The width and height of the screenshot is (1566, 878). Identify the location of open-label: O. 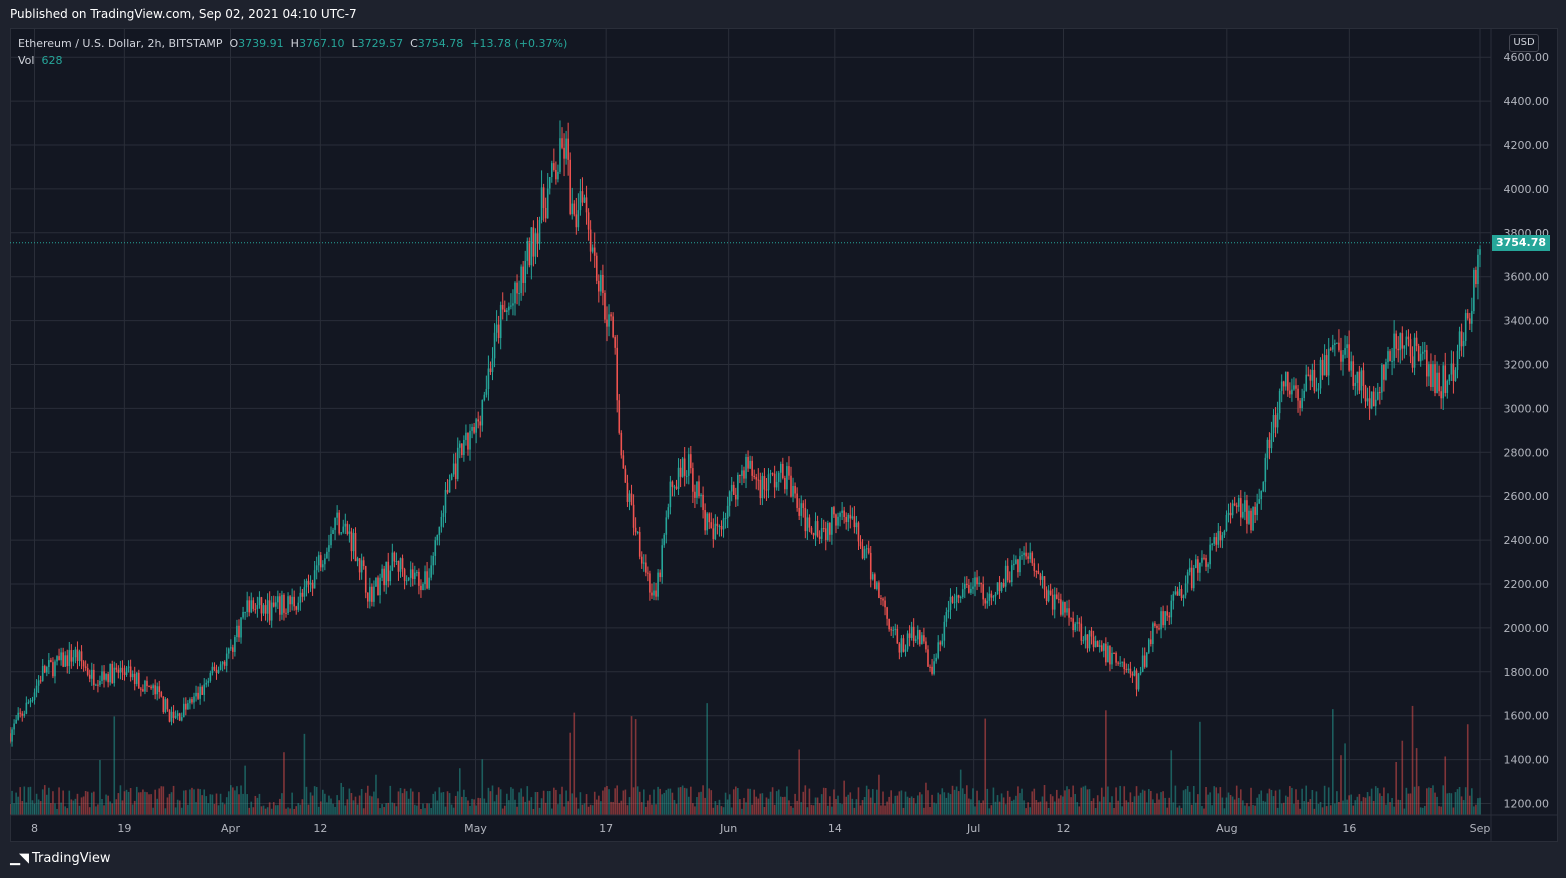
(234, 43).